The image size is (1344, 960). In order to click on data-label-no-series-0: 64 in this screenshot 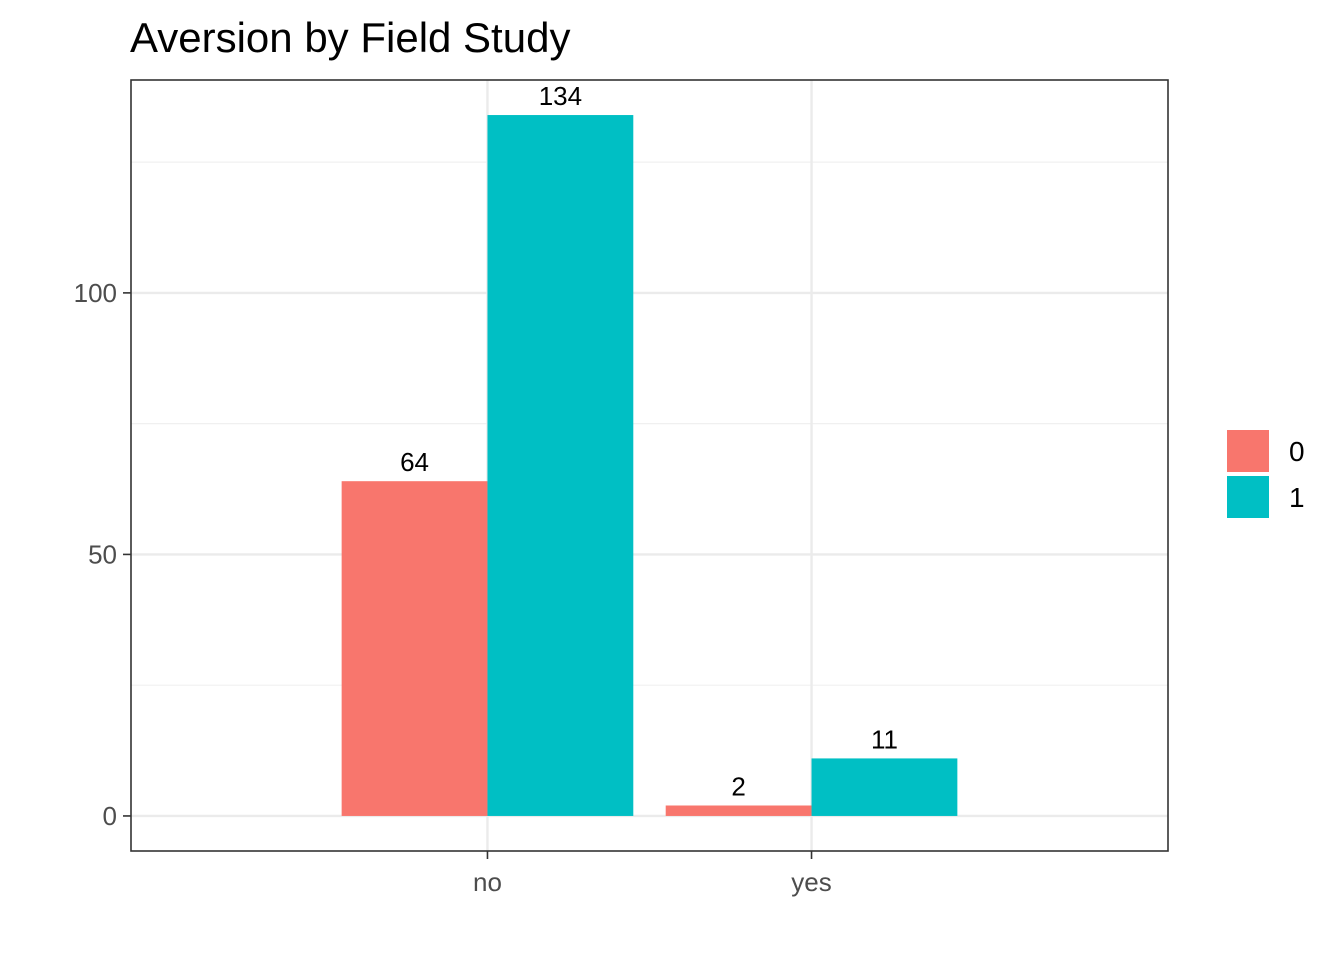, I will do `click(414, 462)`.